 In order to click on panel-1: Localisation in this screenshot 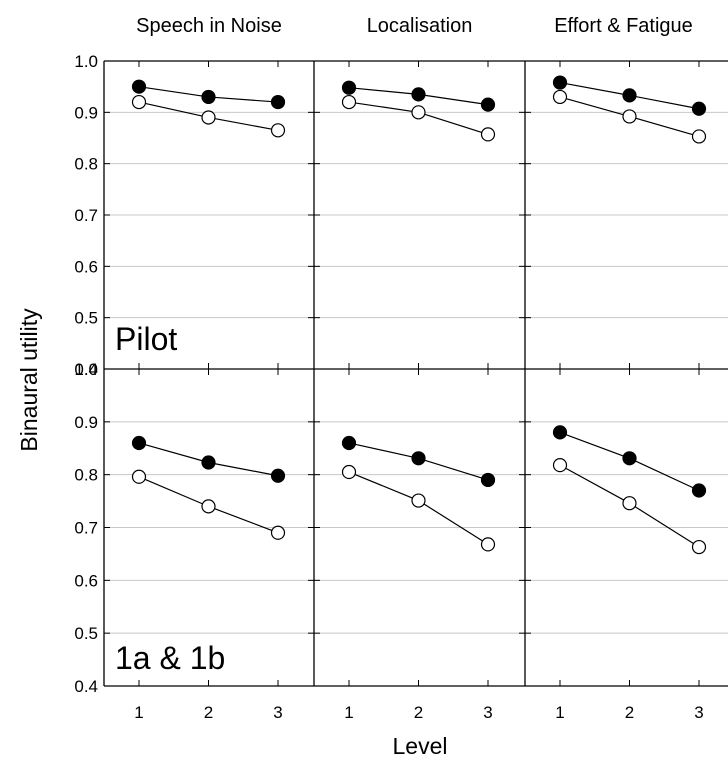, I will do `click(419, 192)`.